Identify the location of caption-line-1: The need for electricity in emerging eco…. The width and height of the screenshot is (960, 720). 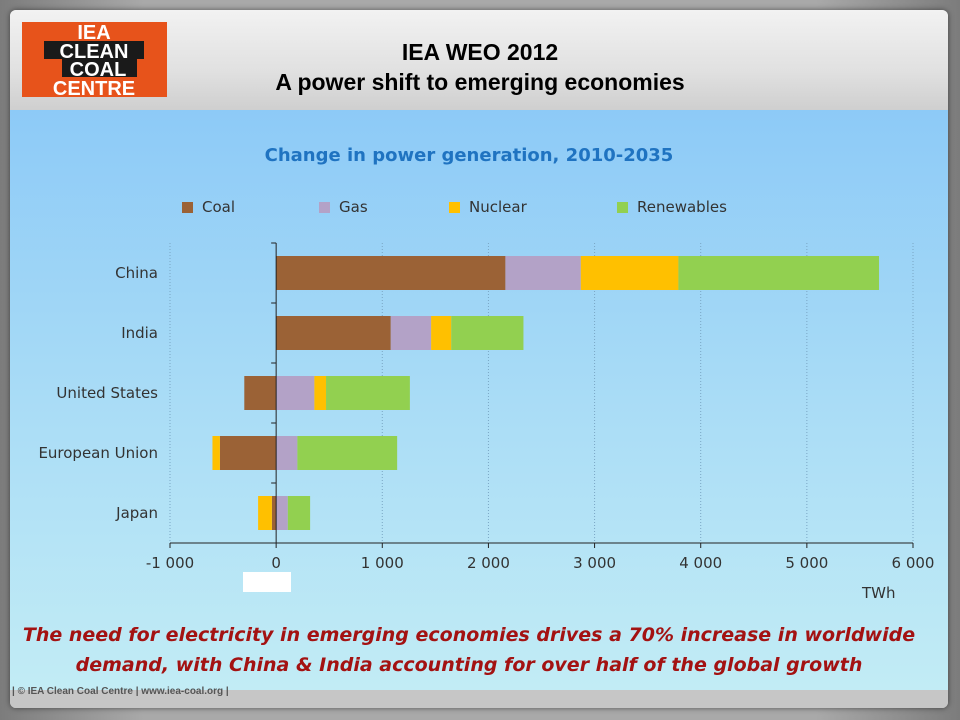
(469, 635).